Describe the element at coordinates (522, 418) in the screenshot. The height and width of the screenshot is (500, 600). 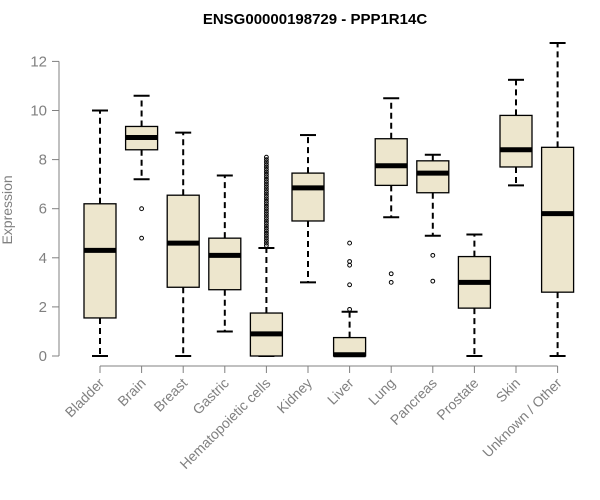
I see `x-tick-label: Unknown / Other` at that location.